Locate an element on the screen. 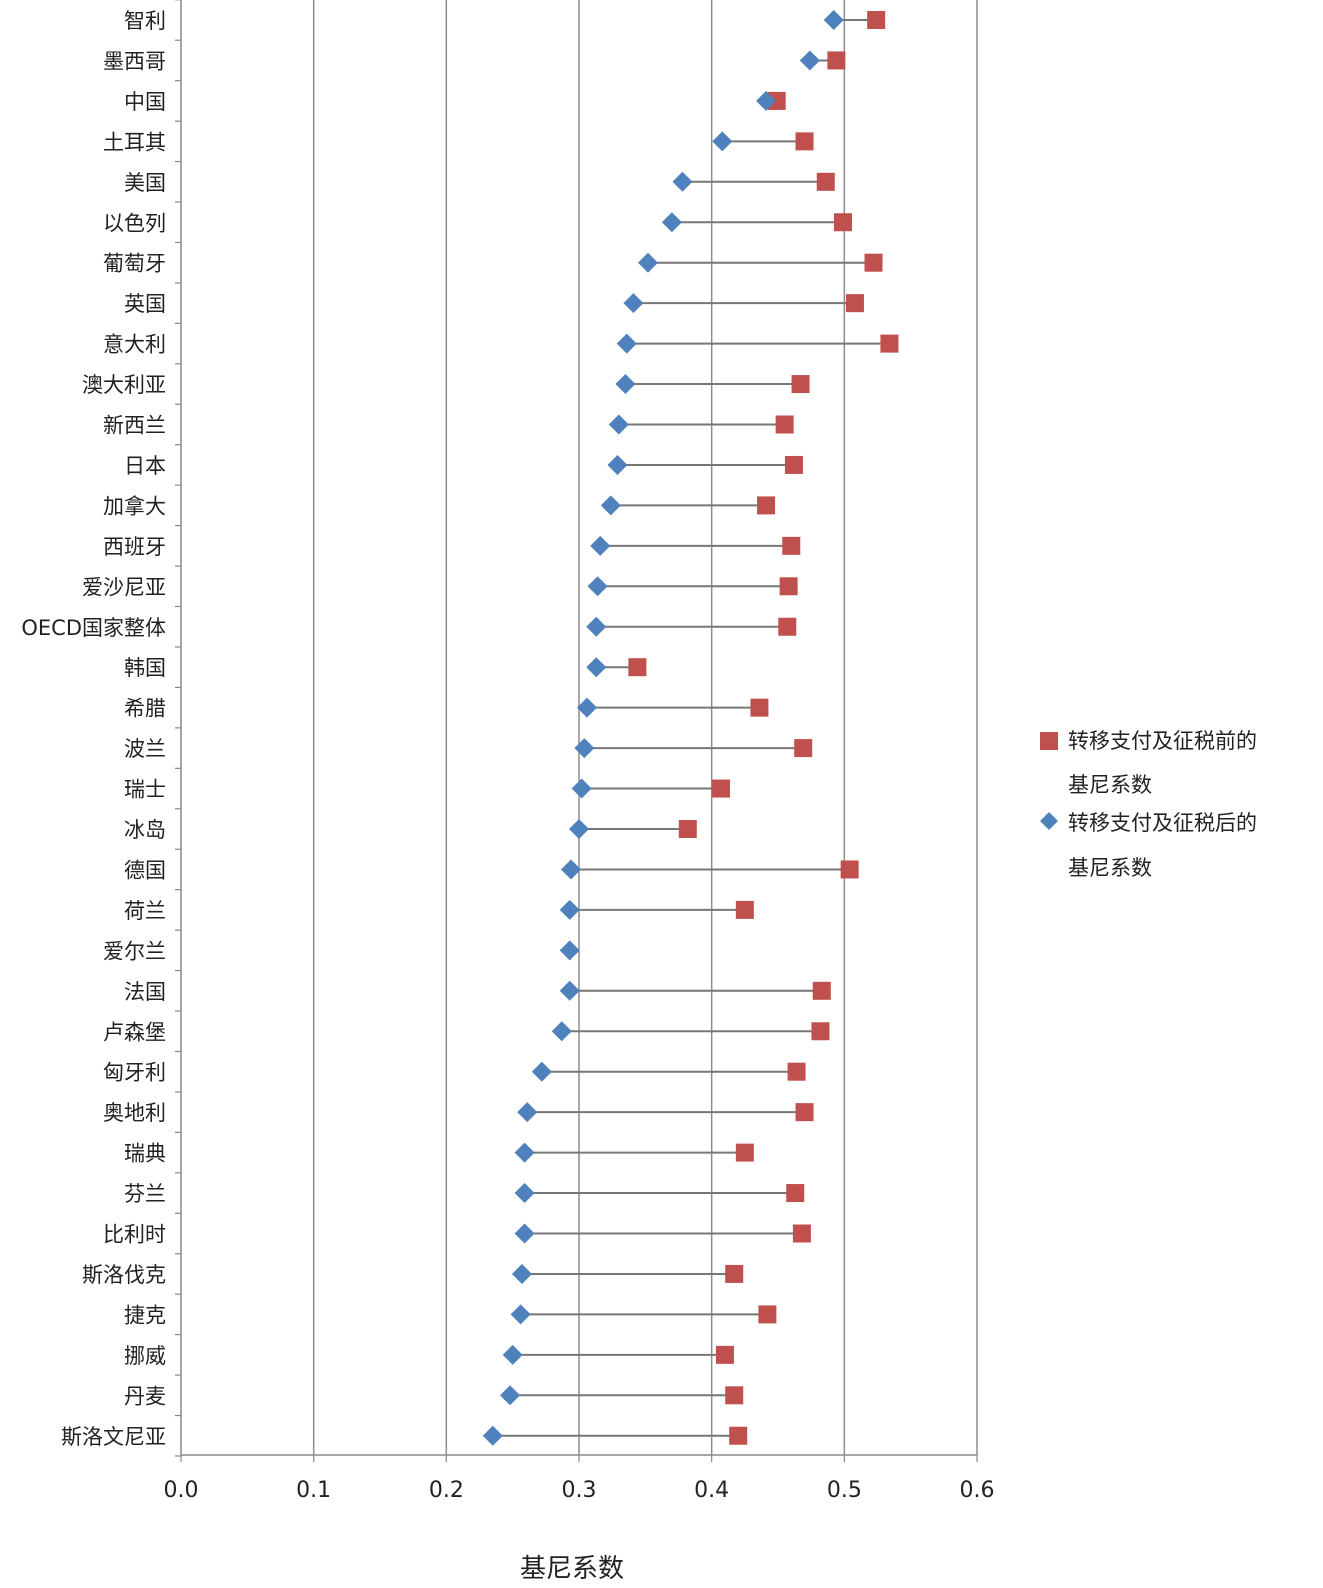  legend: 转移支付及征税前的 基尼系数 转移支付及征税后的 基尼系数 is located at coordinates (1148, 804).